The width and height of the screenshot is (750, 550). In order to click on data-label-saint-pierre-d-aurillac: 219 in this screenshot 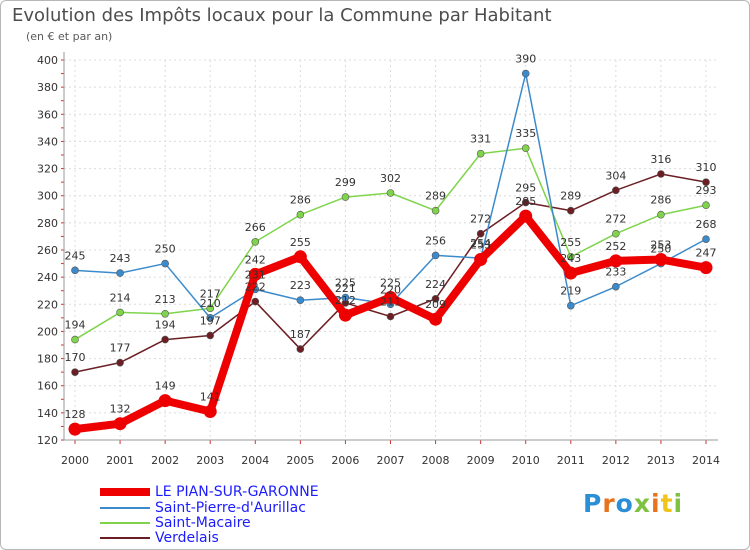, I will do `click(570, 291)`.